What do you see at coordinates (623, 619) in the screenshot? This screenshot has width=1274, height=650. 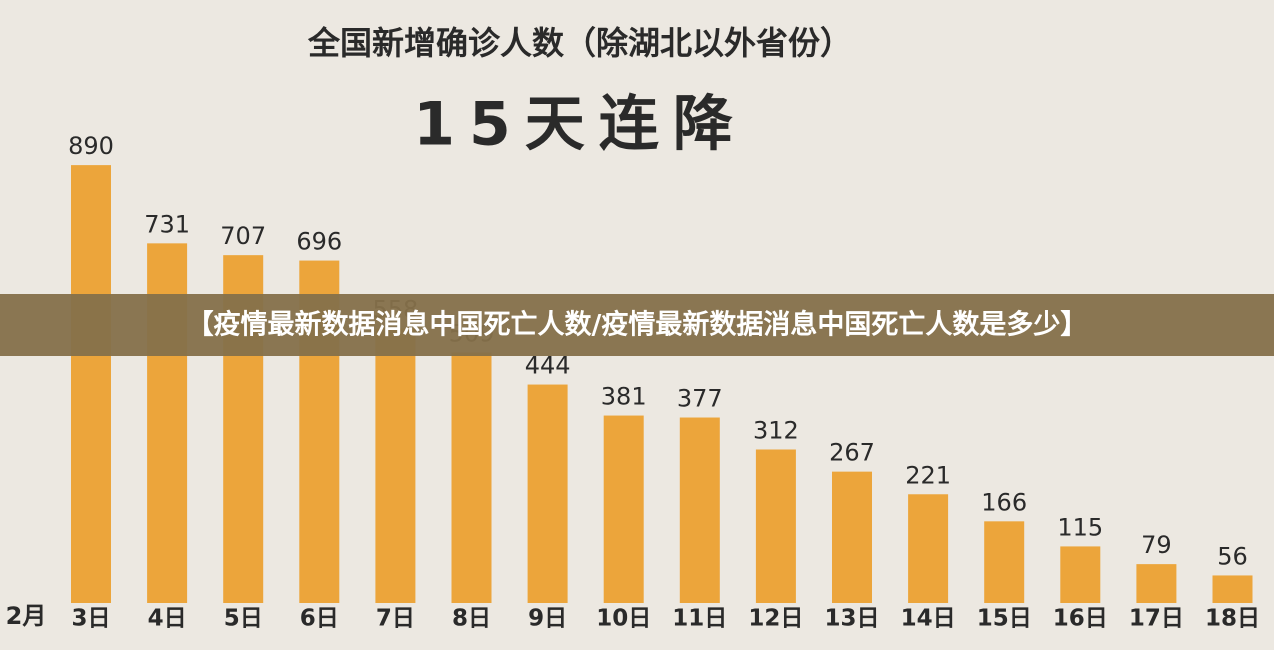 I see `x-tick-label: 10日` at bounding box center [623, 619].